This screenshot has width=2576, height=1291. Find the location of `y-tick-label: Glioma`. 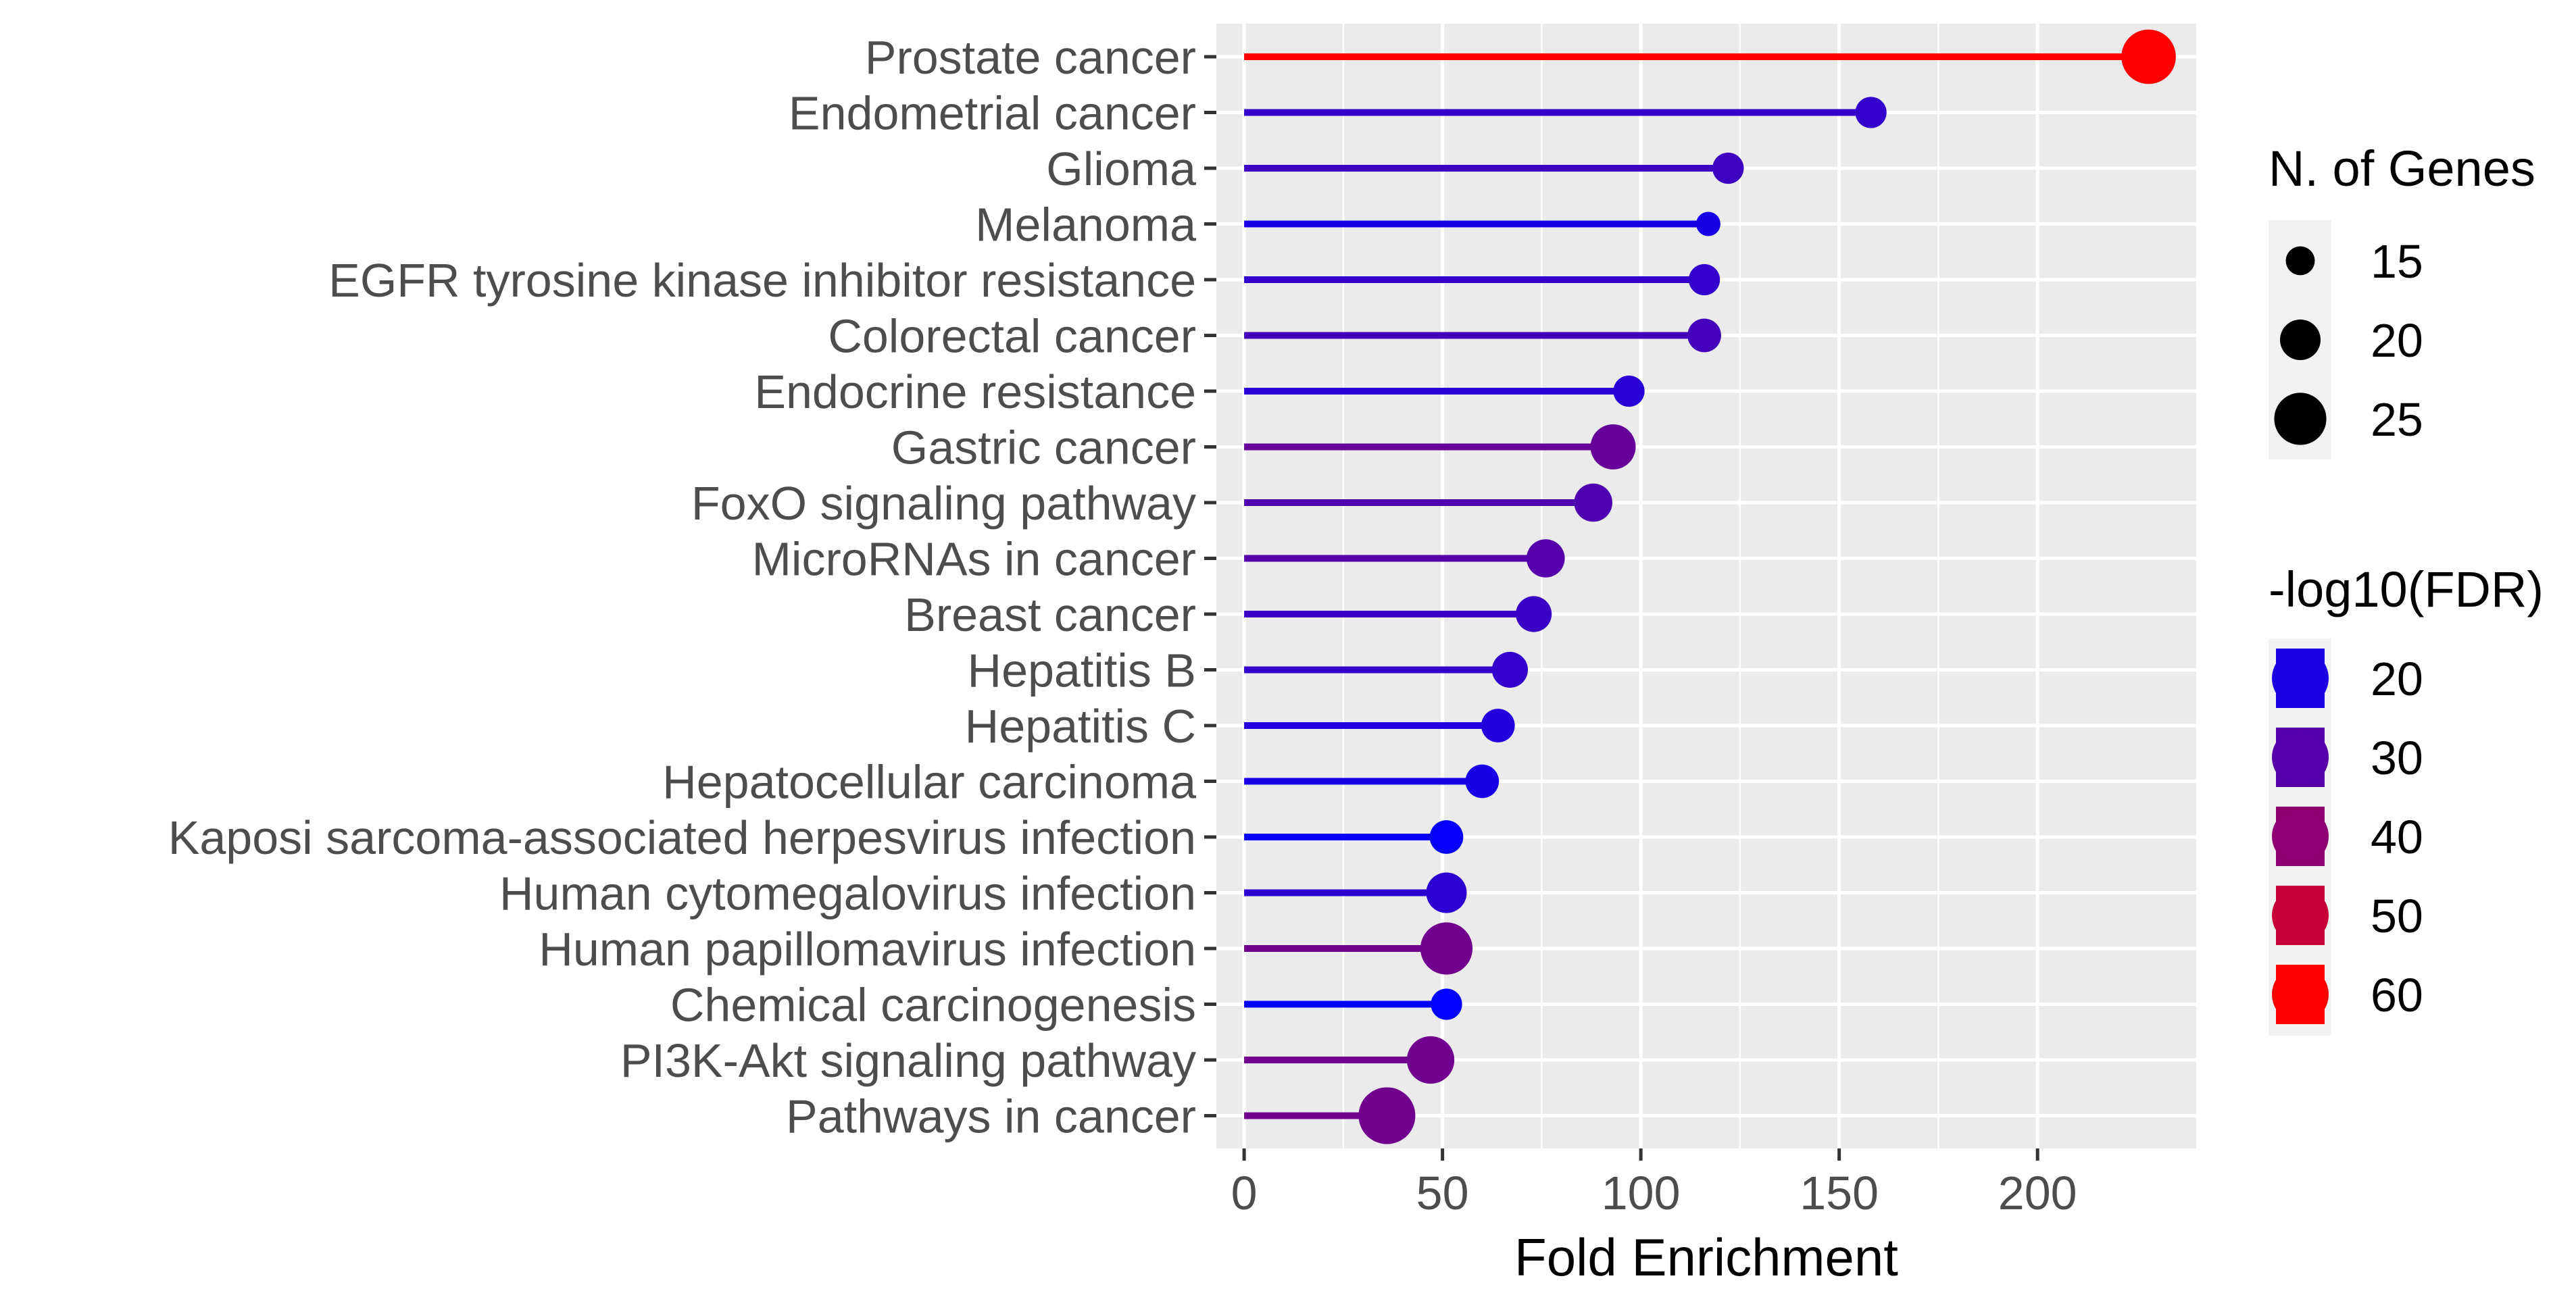

y-tick-label: Glioma is located at coordinates (1121, 169).